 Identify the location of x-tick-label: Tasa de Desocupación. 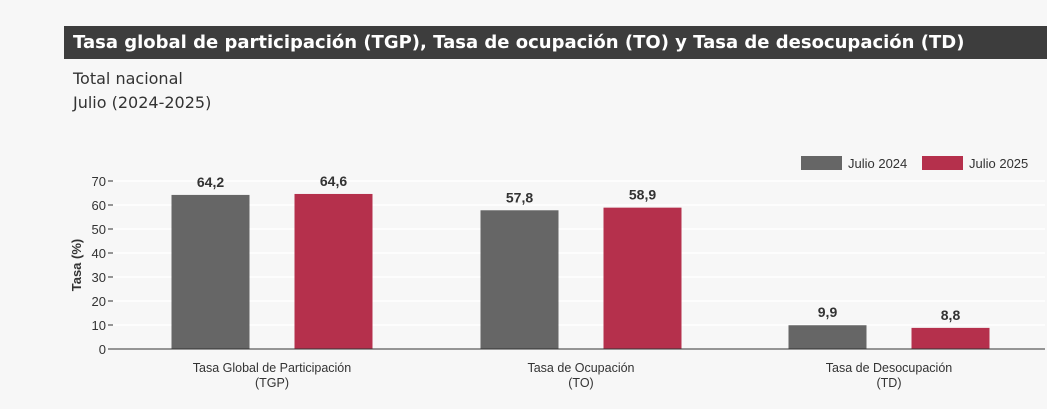
(889, 368).